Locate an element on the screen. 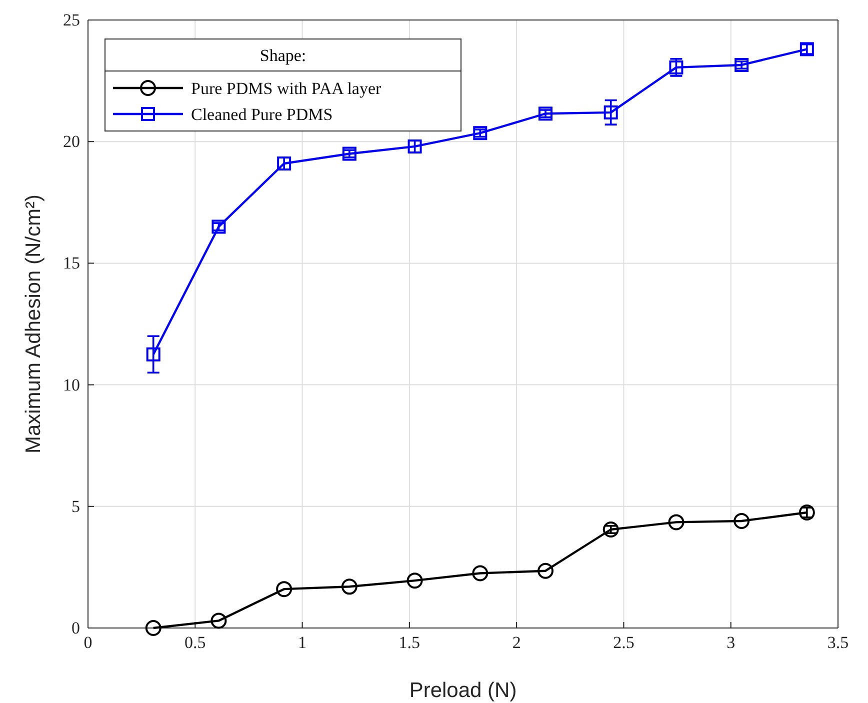 This screenshot has width=868, height=703. y-tick-label: 0 is located at coordinates (76, 628).